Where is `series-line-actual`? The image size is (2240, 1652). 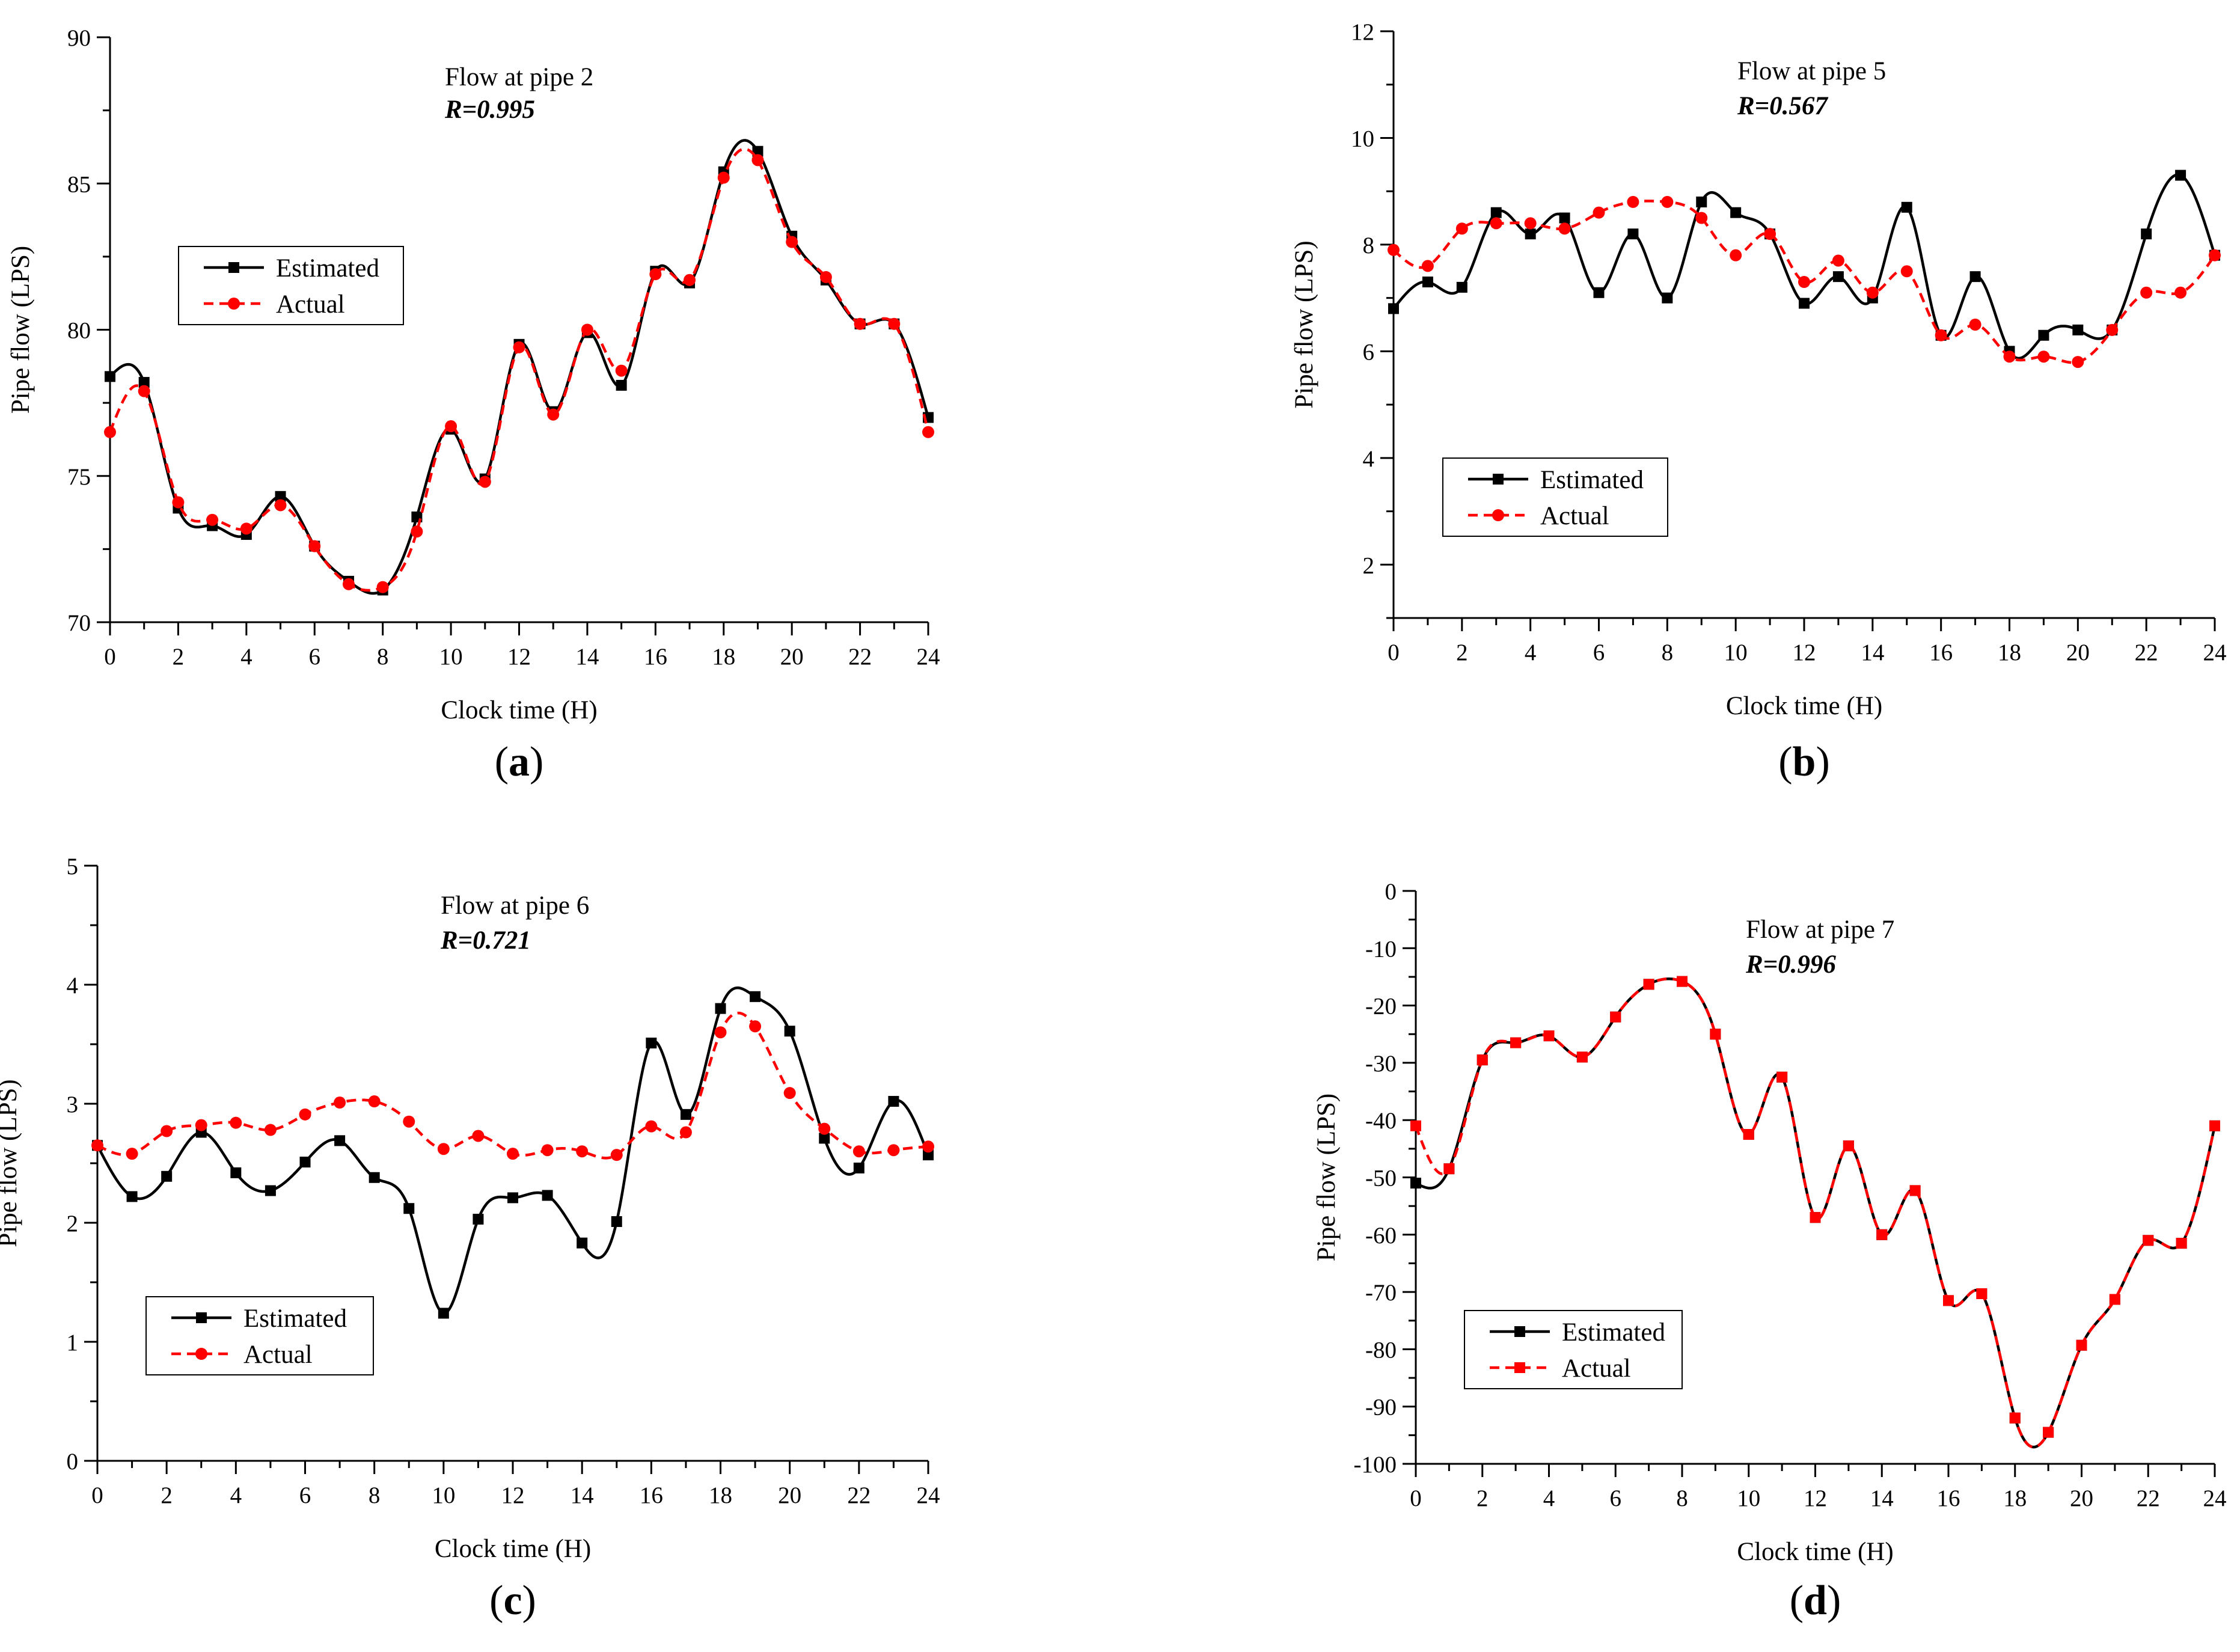 series-line-actual is located at coordinates (512, 1085).